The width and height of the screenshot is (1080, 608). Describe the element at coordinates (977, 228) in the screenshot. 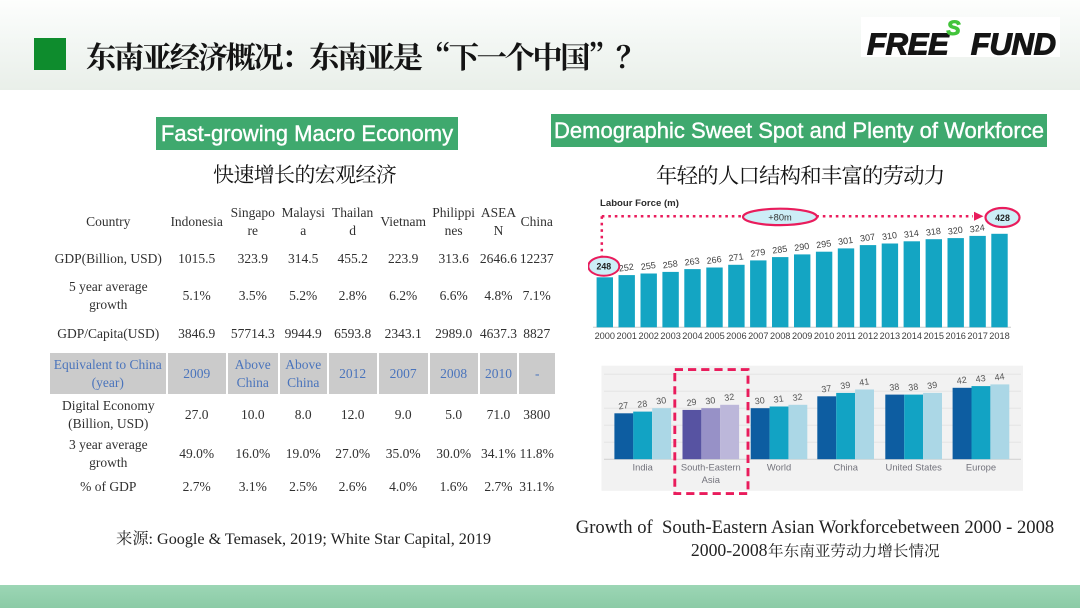

I see `svg-text: 324` at that location.